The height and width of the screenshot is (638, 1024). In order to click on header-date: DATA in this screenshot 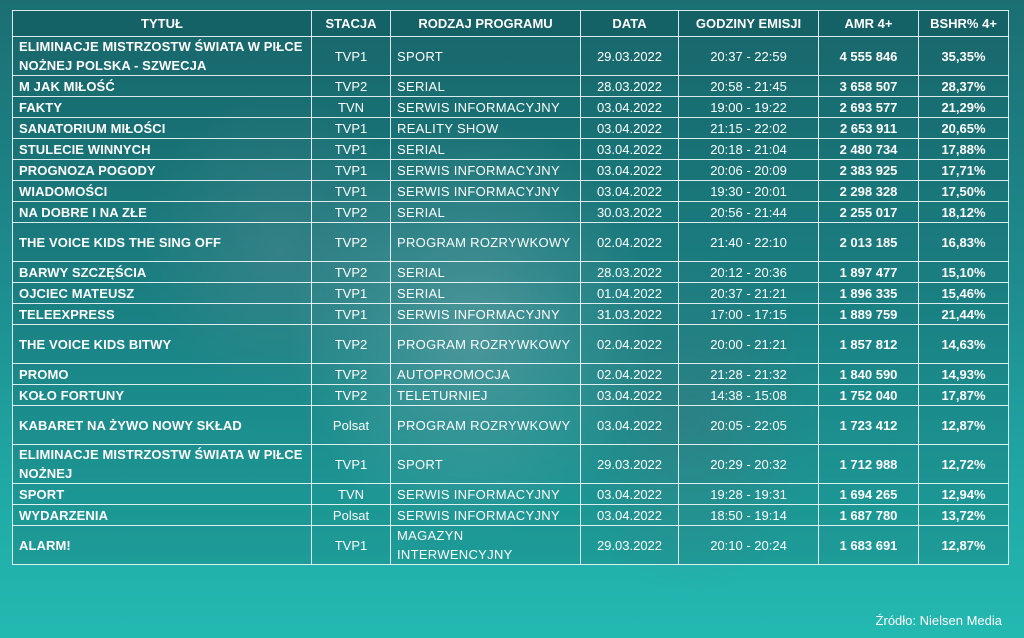, I will do `click(629, 23)`.